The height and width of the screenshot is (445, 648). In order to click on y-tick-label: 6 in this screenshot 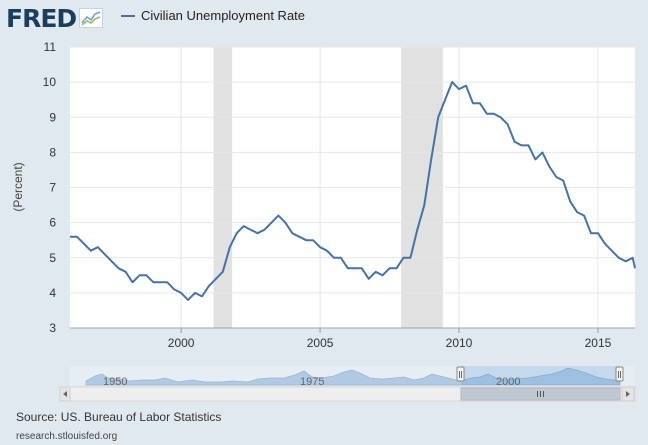, I will do `click(52, 223)`.